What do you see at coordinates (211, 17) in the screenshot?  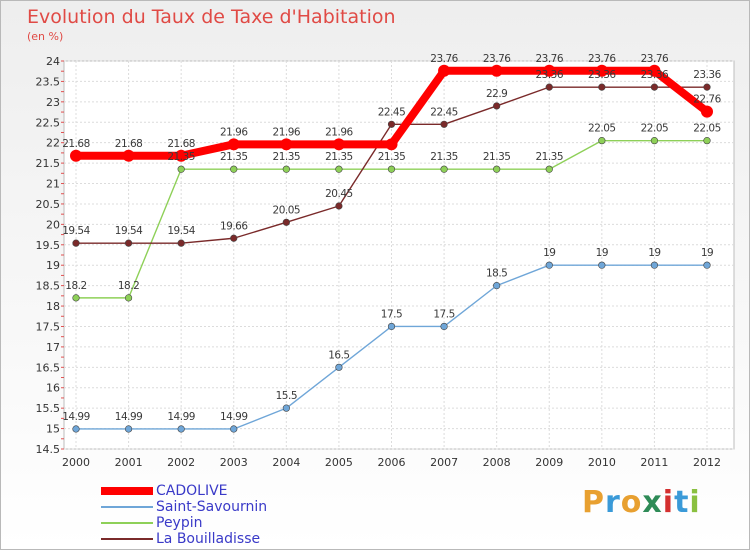 I see `chart-title: Evolution du Taux de Taxe d'Habitation` at bounding box center [211, 17].